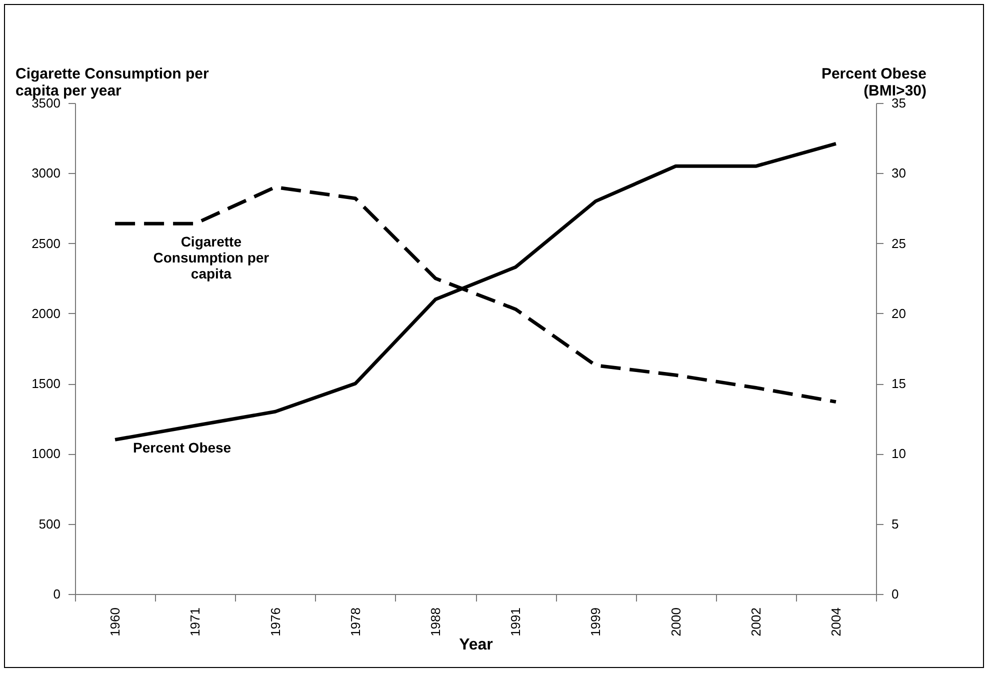 The width and height of the screenshot is (990, 675). I want to click on x-tick-label: 1988, so click(435, 622).